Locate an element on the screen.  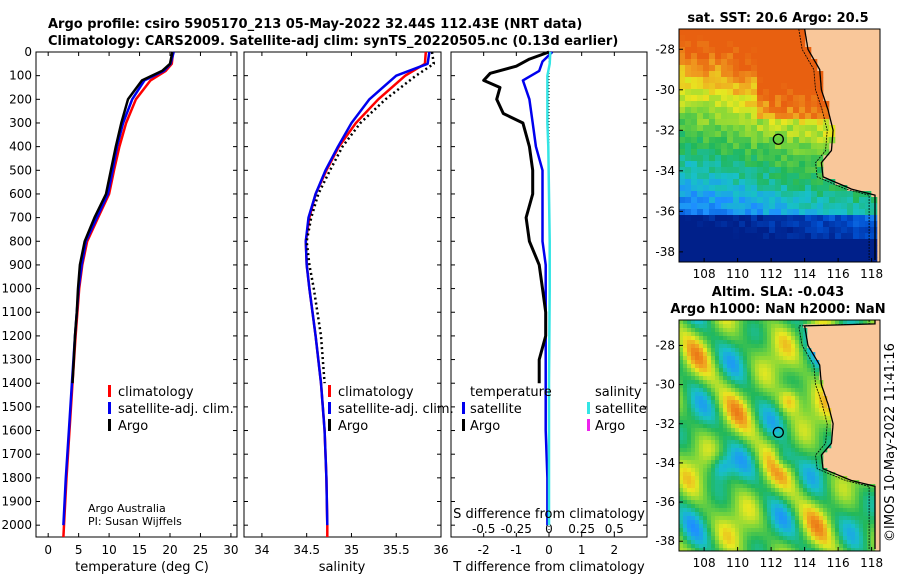
y-tick-label: 800 is located at coordinates (20, 241).